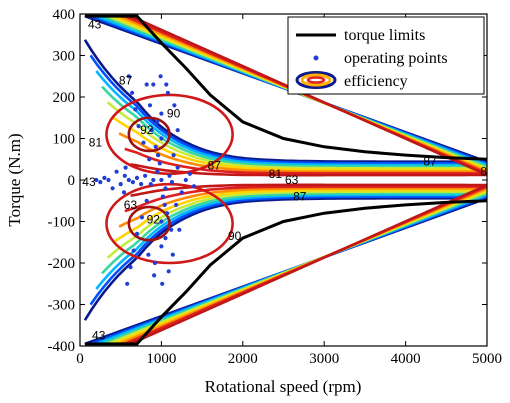 The width and height of the screenshot is (510, 403). Describe the element at coordinates (62, 264) in the screenshot. I see `y-tick-label: -200` at that location.